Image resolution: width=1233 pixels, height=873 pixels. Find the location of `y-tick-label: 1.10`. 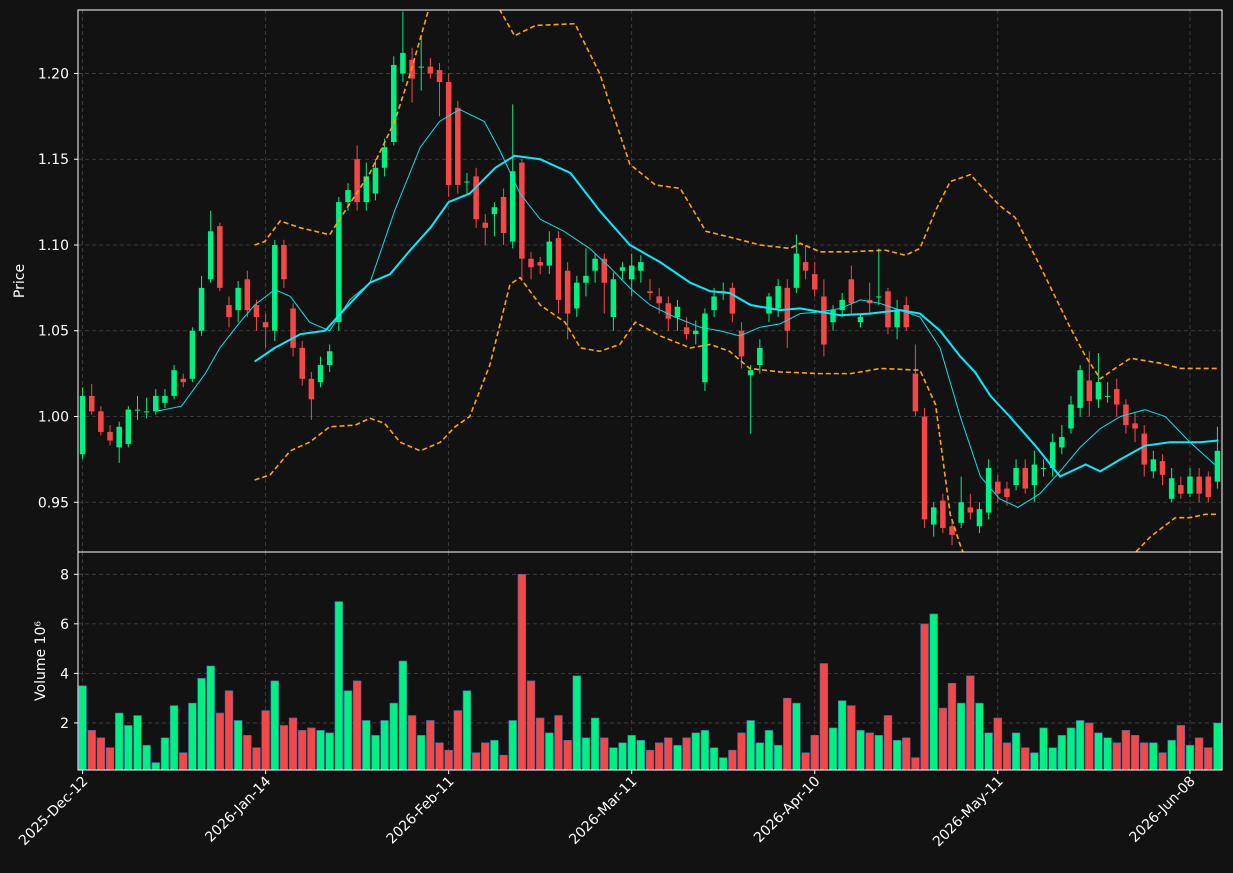

y-tick-label: 1.10 is located at coordinates (53, 246).